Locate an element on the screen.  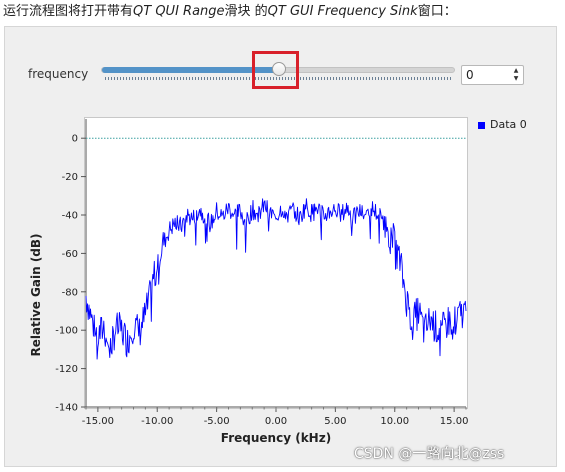
caption-sink-name: QT GUI Frequency Sink is located at coordinates (342, 11).